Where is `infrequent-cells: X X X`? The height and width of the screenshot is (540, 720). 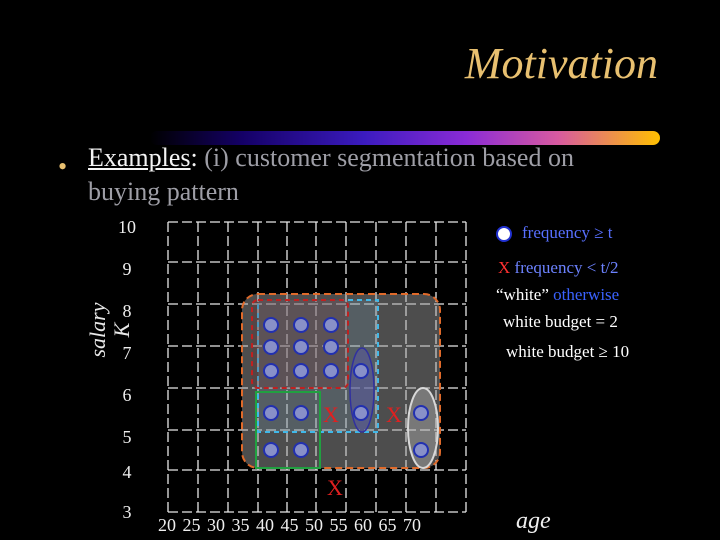 infrequent-cells: X X X is located at coordinates (362, 451).